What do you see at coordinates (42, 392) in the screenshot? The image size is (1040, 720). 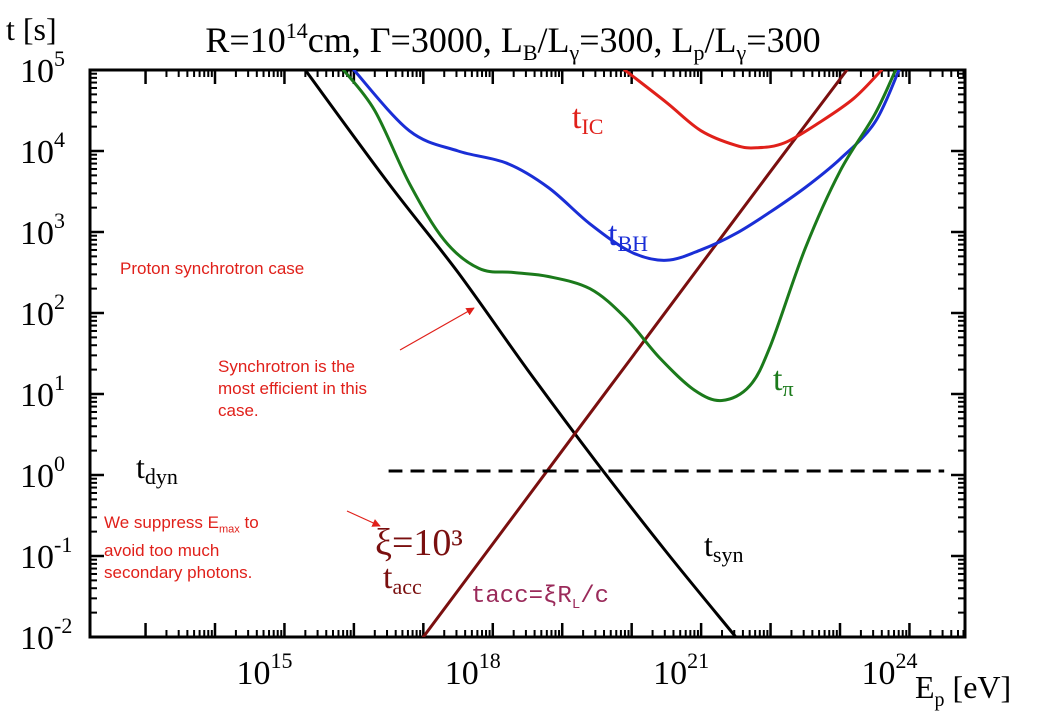 I see `y-tick-label: 10¹` at bounding box center [42, 392].